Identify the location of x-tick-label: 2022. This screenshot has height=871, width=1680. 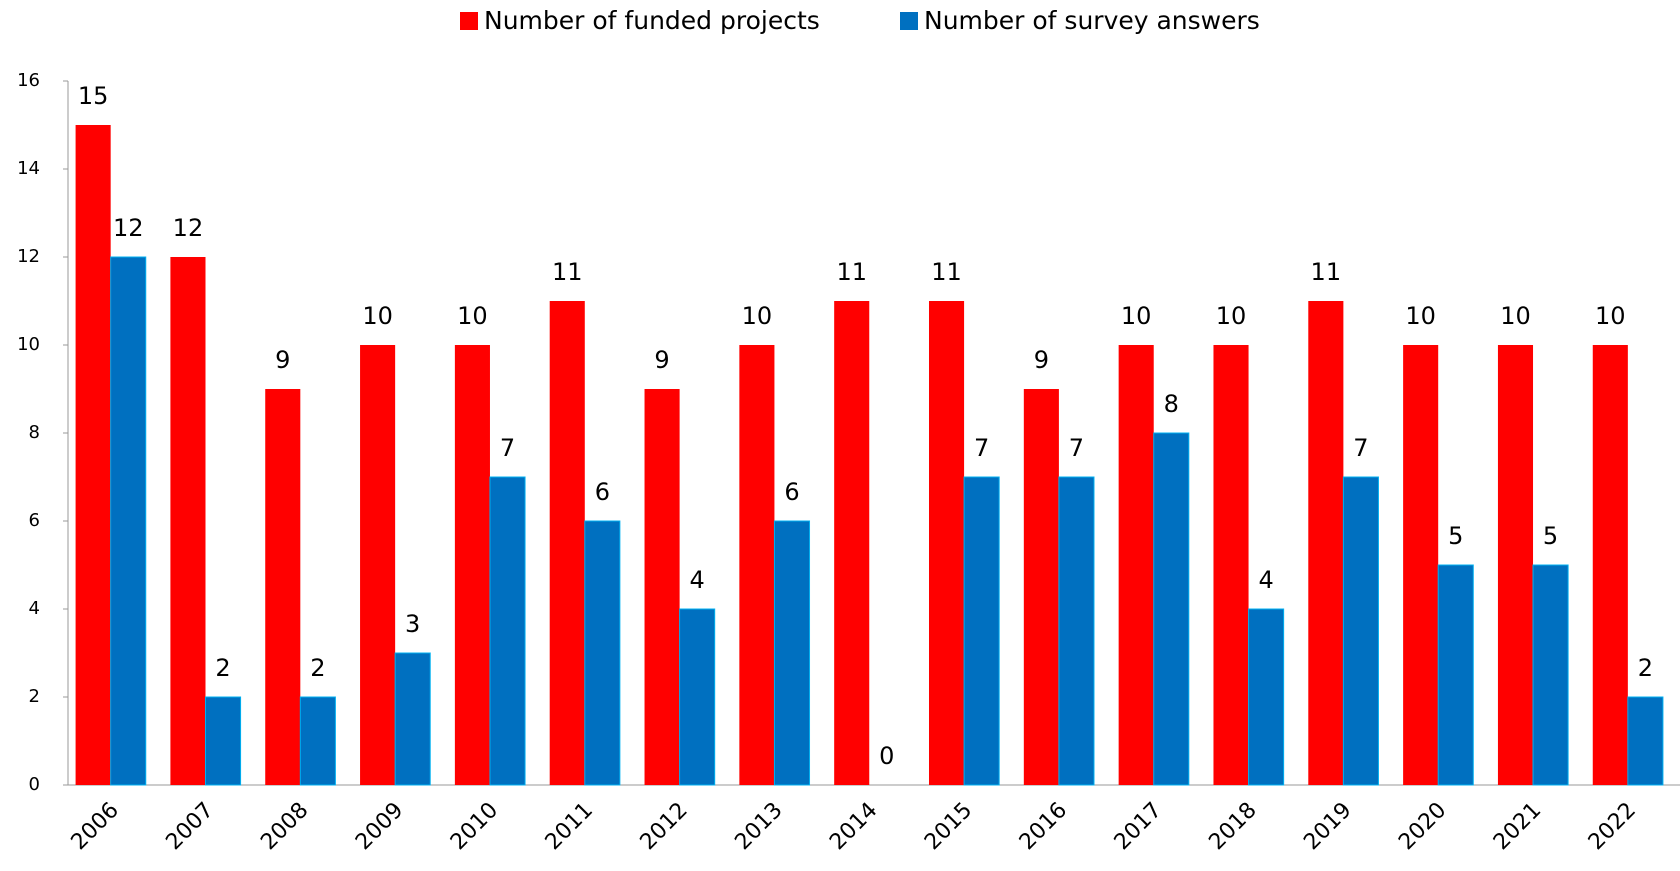
(1612, 826).